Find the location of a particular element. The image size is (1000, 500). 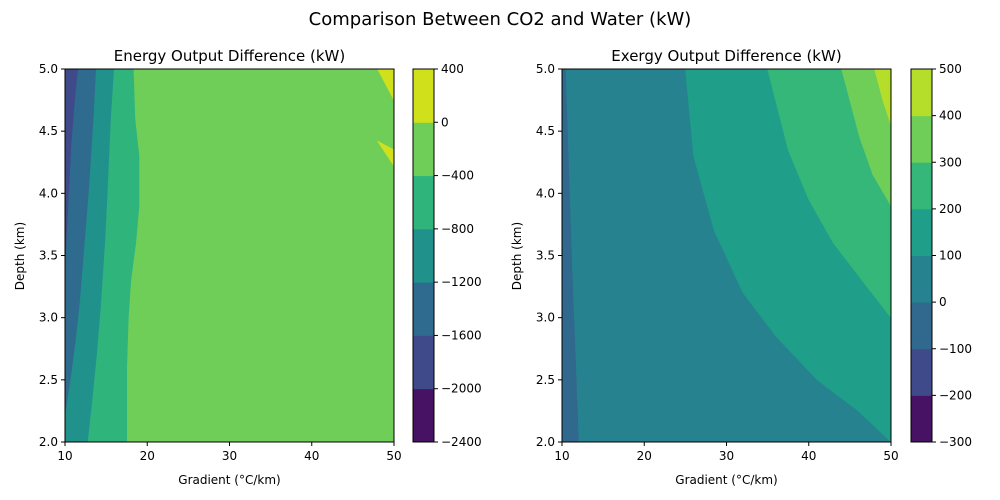

energy-x-tick-label: 10 is located at coordinates (64, 456).